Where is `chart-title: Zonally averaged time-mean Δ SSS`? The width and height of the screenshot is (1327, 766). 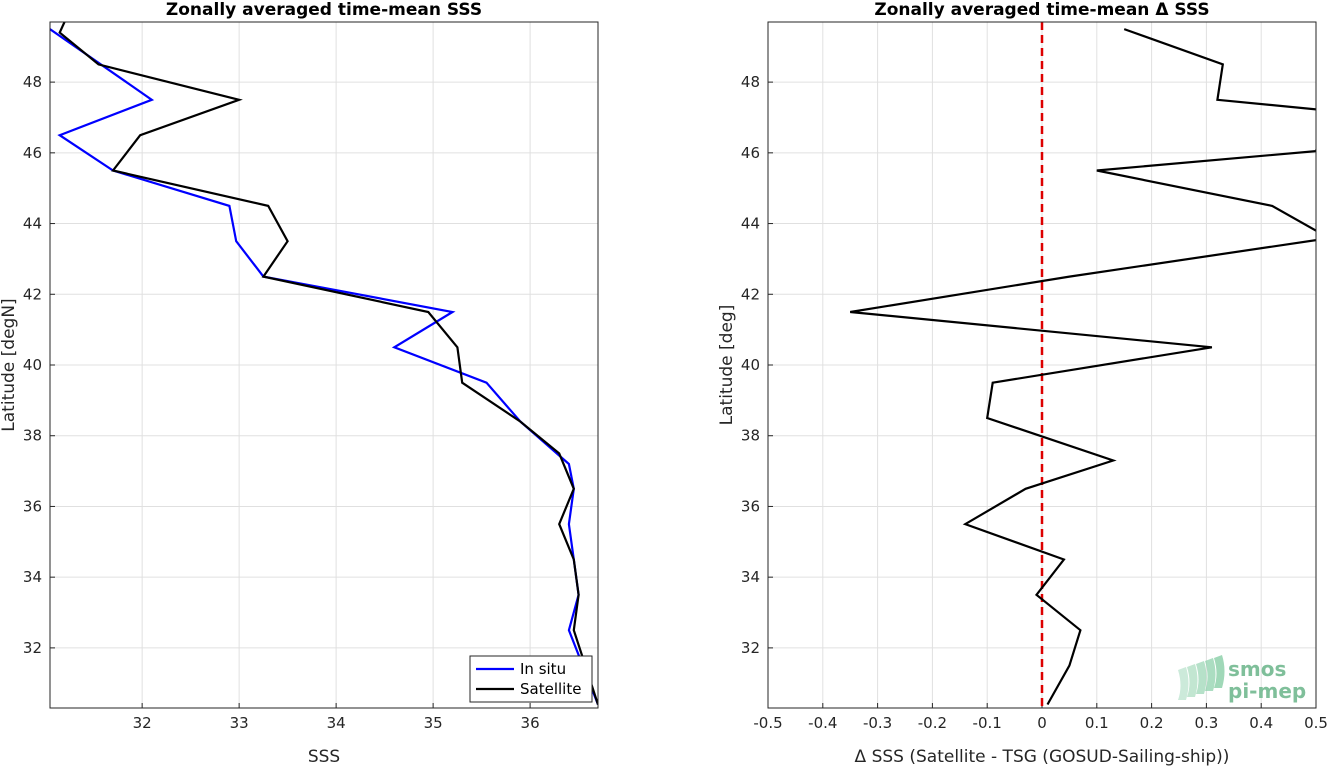
chart-title: Zonally averaged time-mean Δ SSS is located at coordinates (1041, 10).